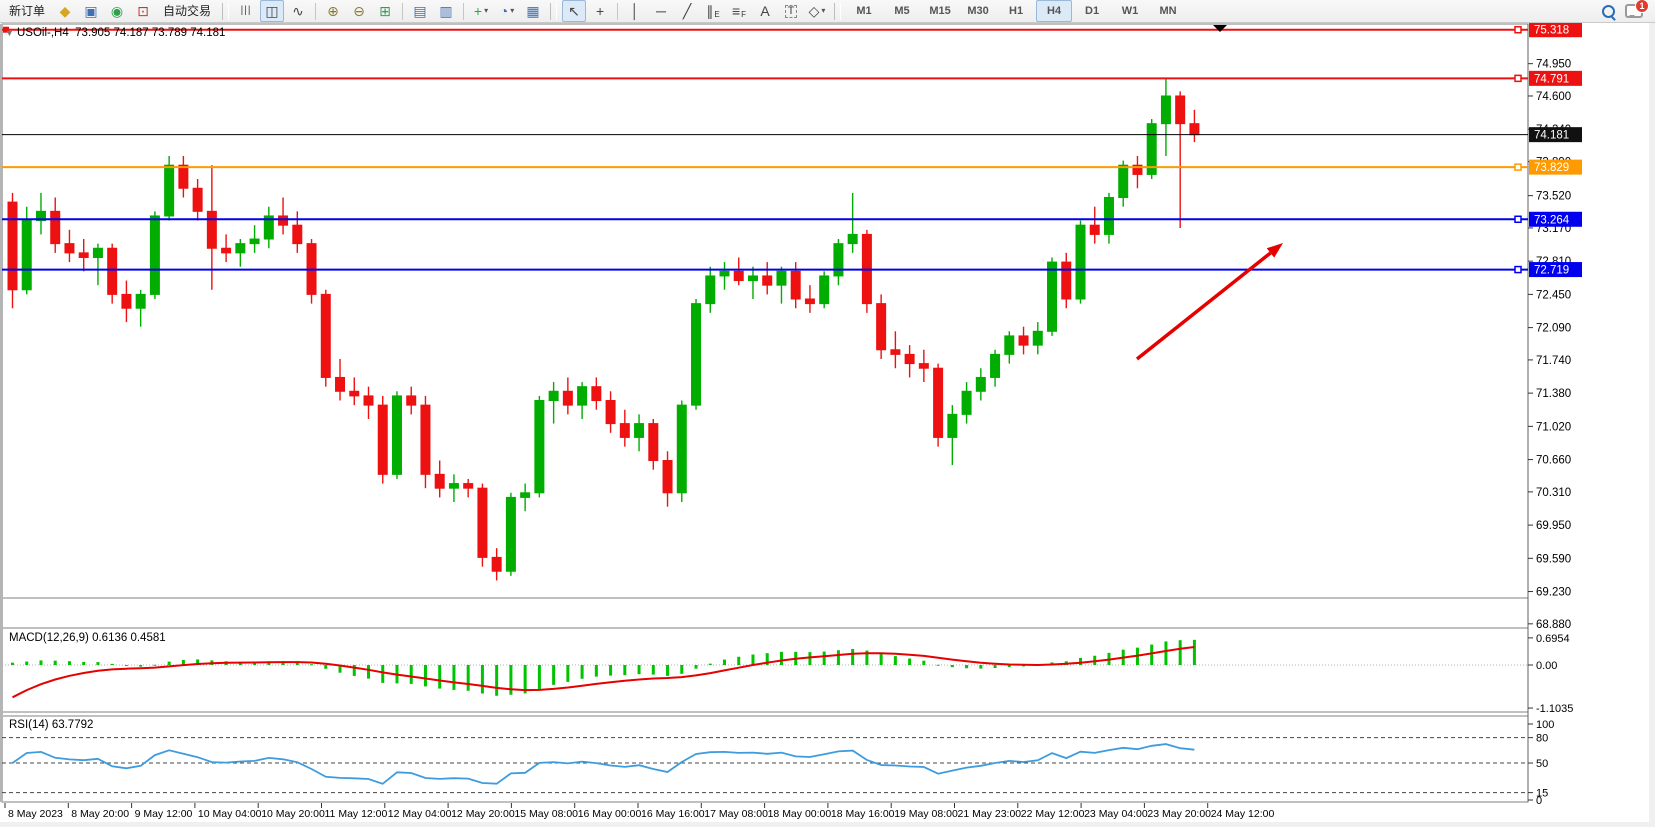  I want to click on timeframe-m5-button: M5, so click(902, 10).